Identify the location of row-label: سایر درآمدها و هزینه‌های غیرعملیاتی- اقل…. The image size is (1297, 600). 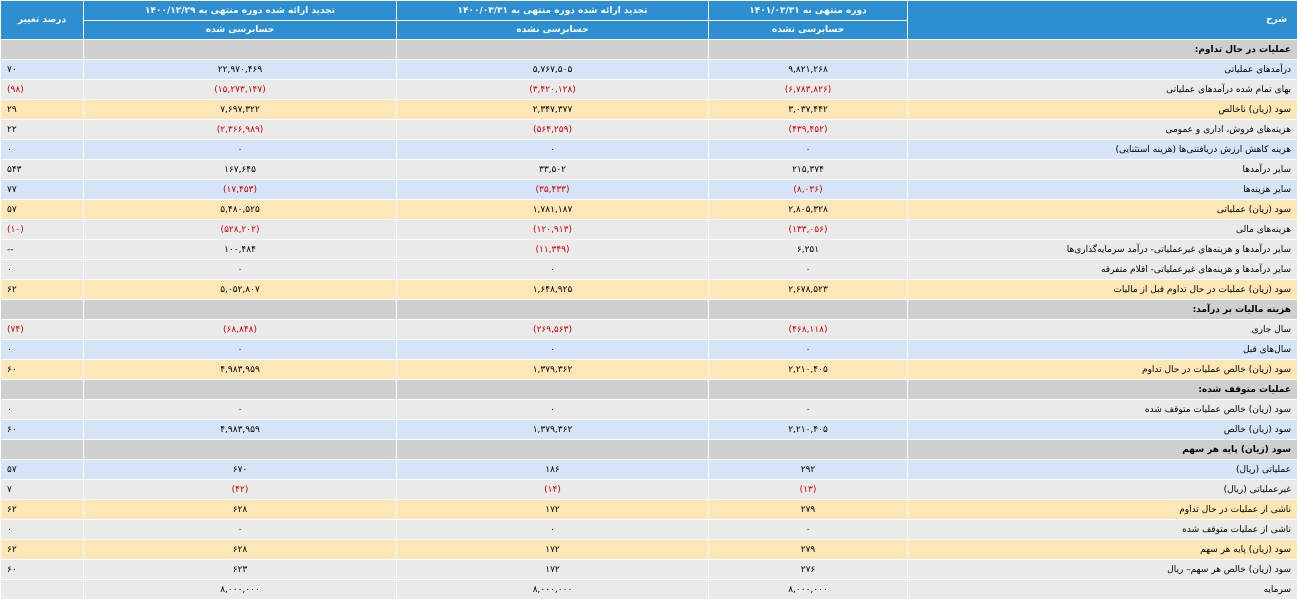
(1102, 270).